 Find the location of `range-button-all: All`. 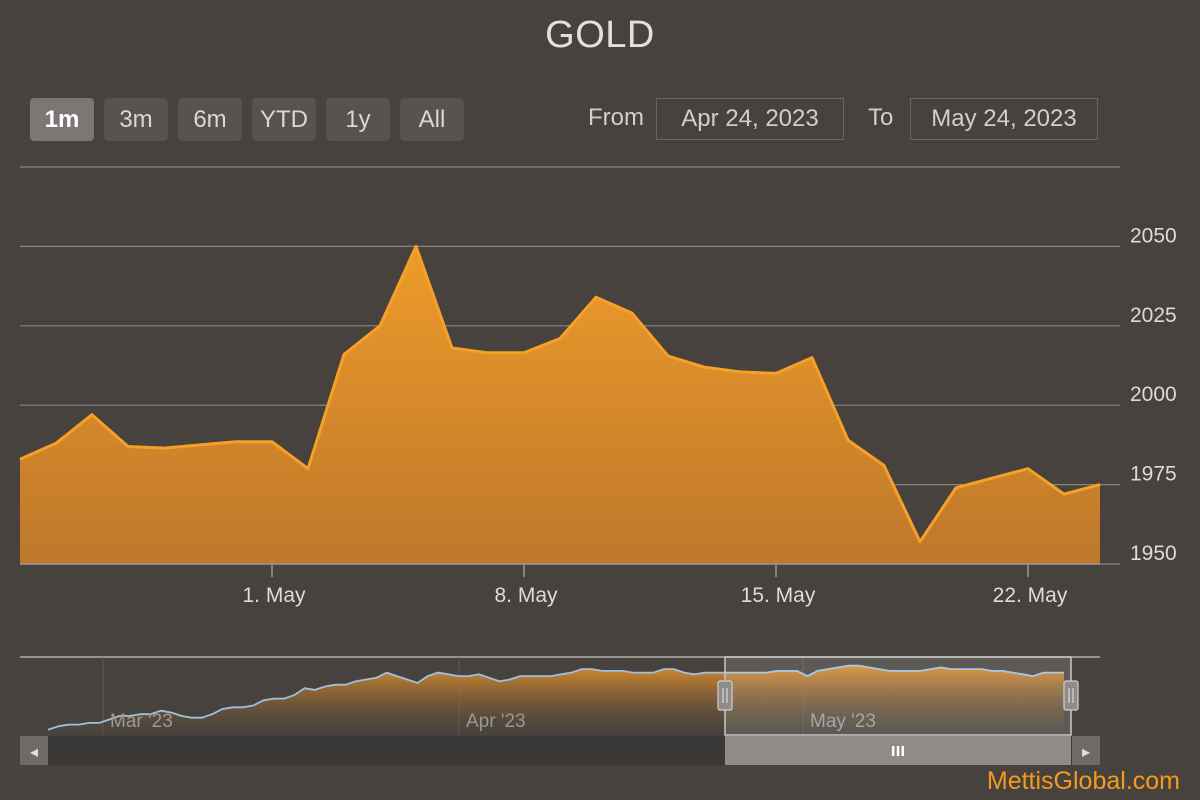

range-button-all: All is located at coordinates (432, 119).